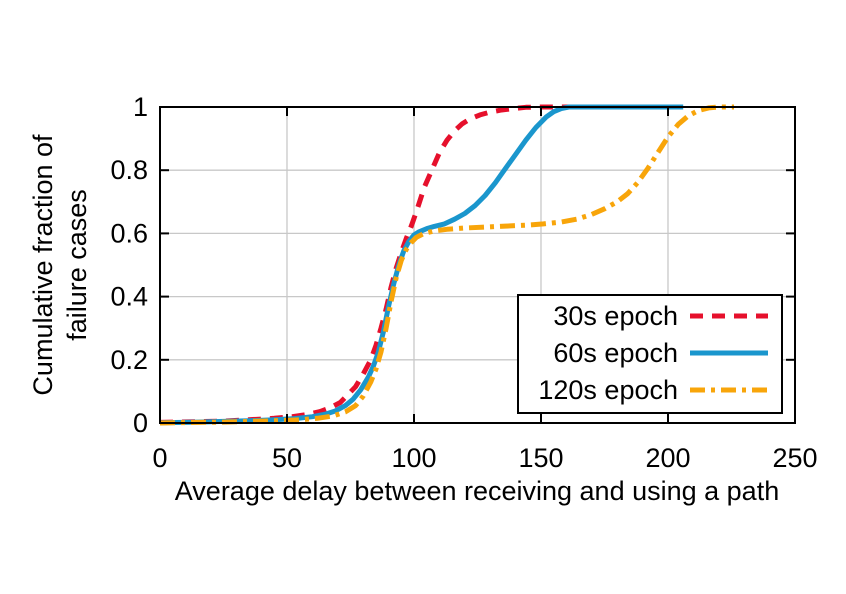  I want to click on x-tick-label: 50, so click(287, 458).